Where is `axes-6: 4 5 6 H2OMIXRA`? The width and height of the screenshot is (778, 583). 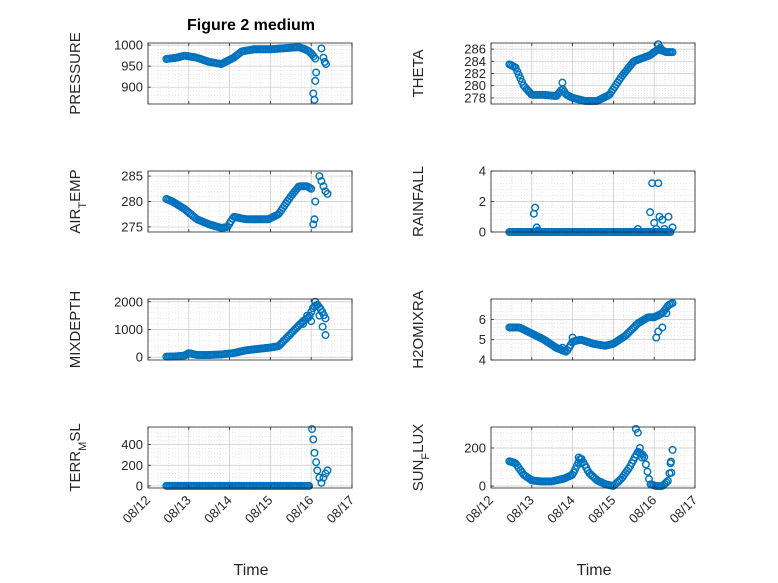 axes-6: 4 5 6 H2OMIXRA is located at coordinates (553, 329).